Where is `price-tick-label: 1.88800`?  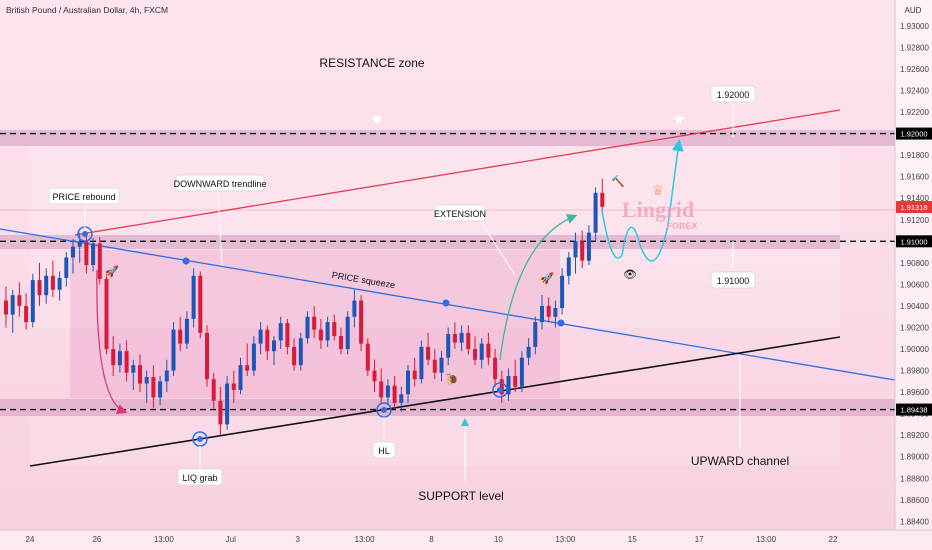
price-tick-label: 1.88800 is located at coordinates (914, 478).